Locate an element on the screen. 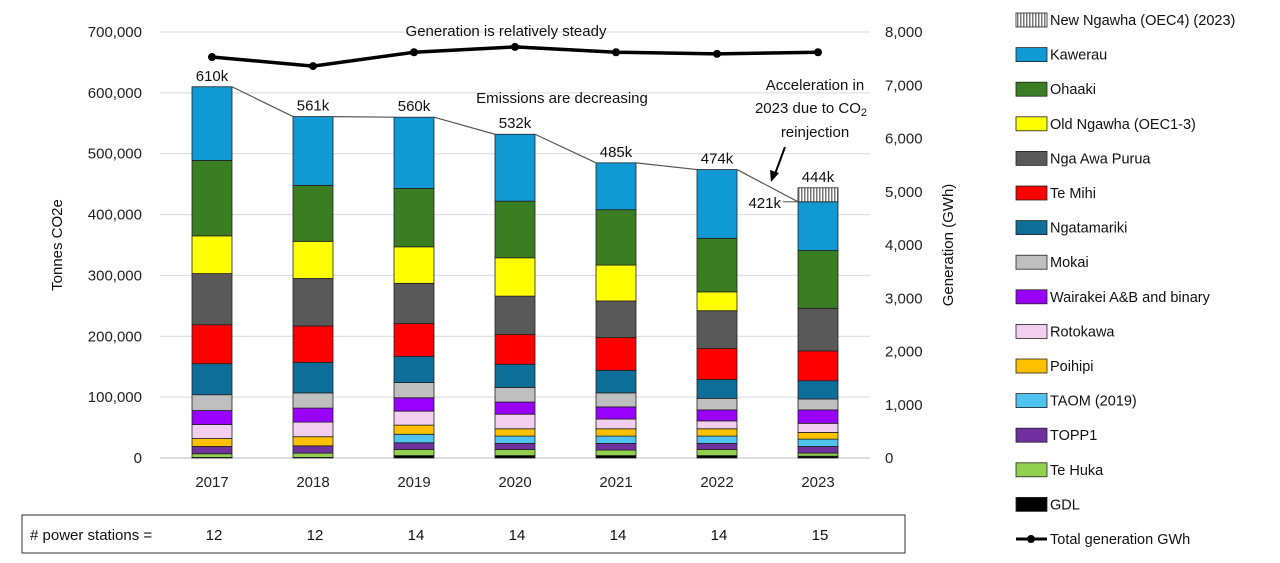  power-station-count: 12 is located at coordinates (315, 535).